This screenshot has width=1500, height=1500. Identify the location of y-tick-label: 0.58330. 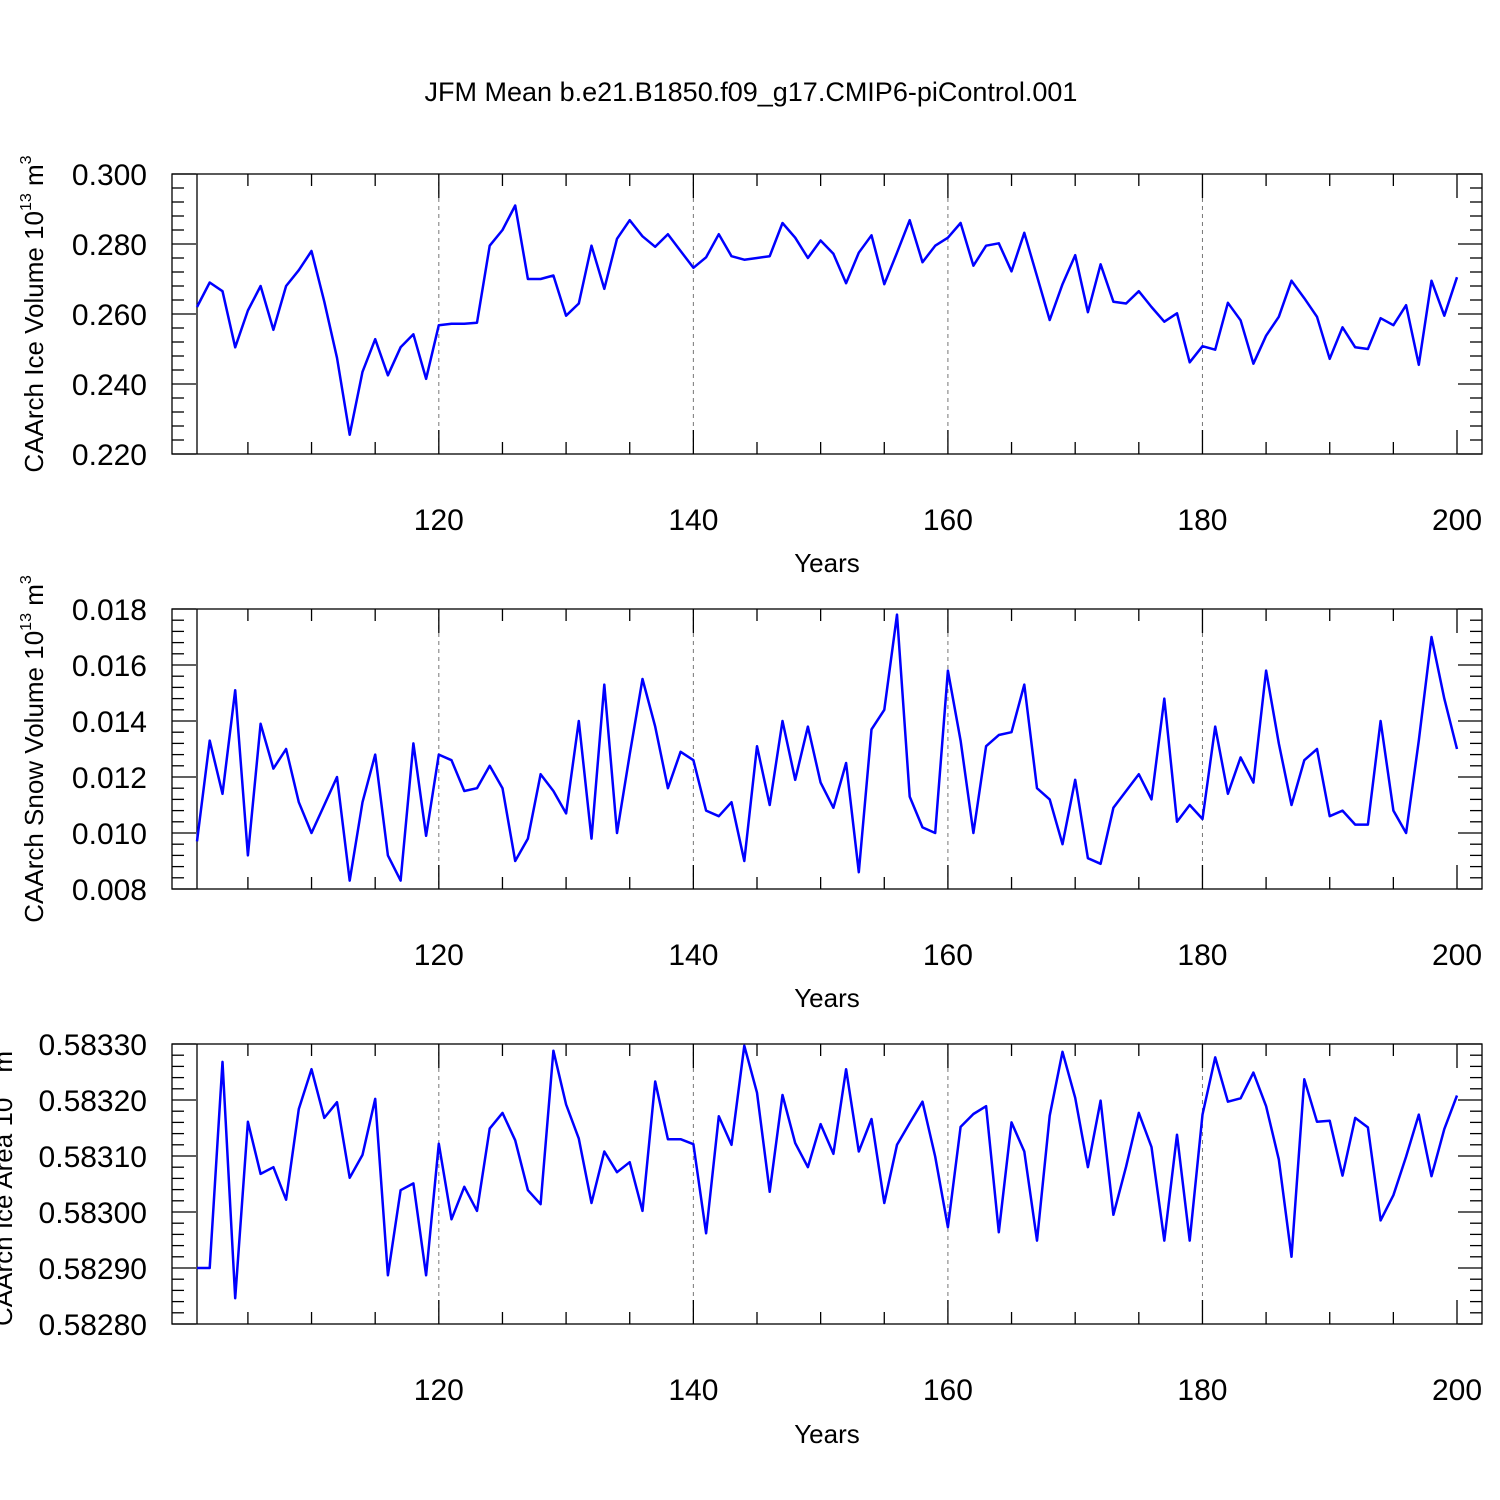
(93, 1045).